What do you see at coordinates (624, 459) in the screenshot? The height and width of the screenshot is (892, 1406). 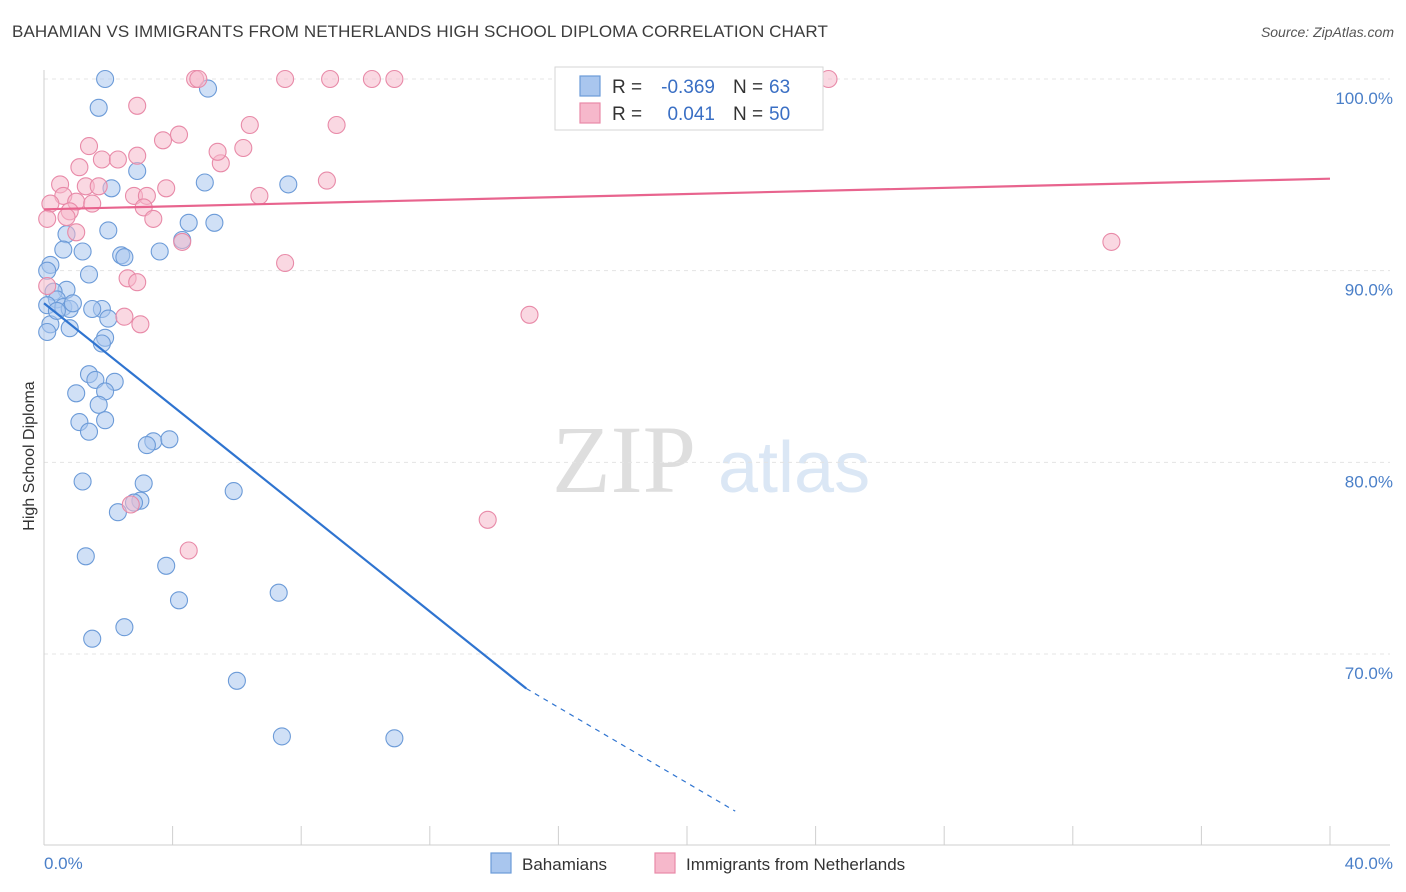 I see `watermark-zip: ZIP` at bounding box center [624, 459].